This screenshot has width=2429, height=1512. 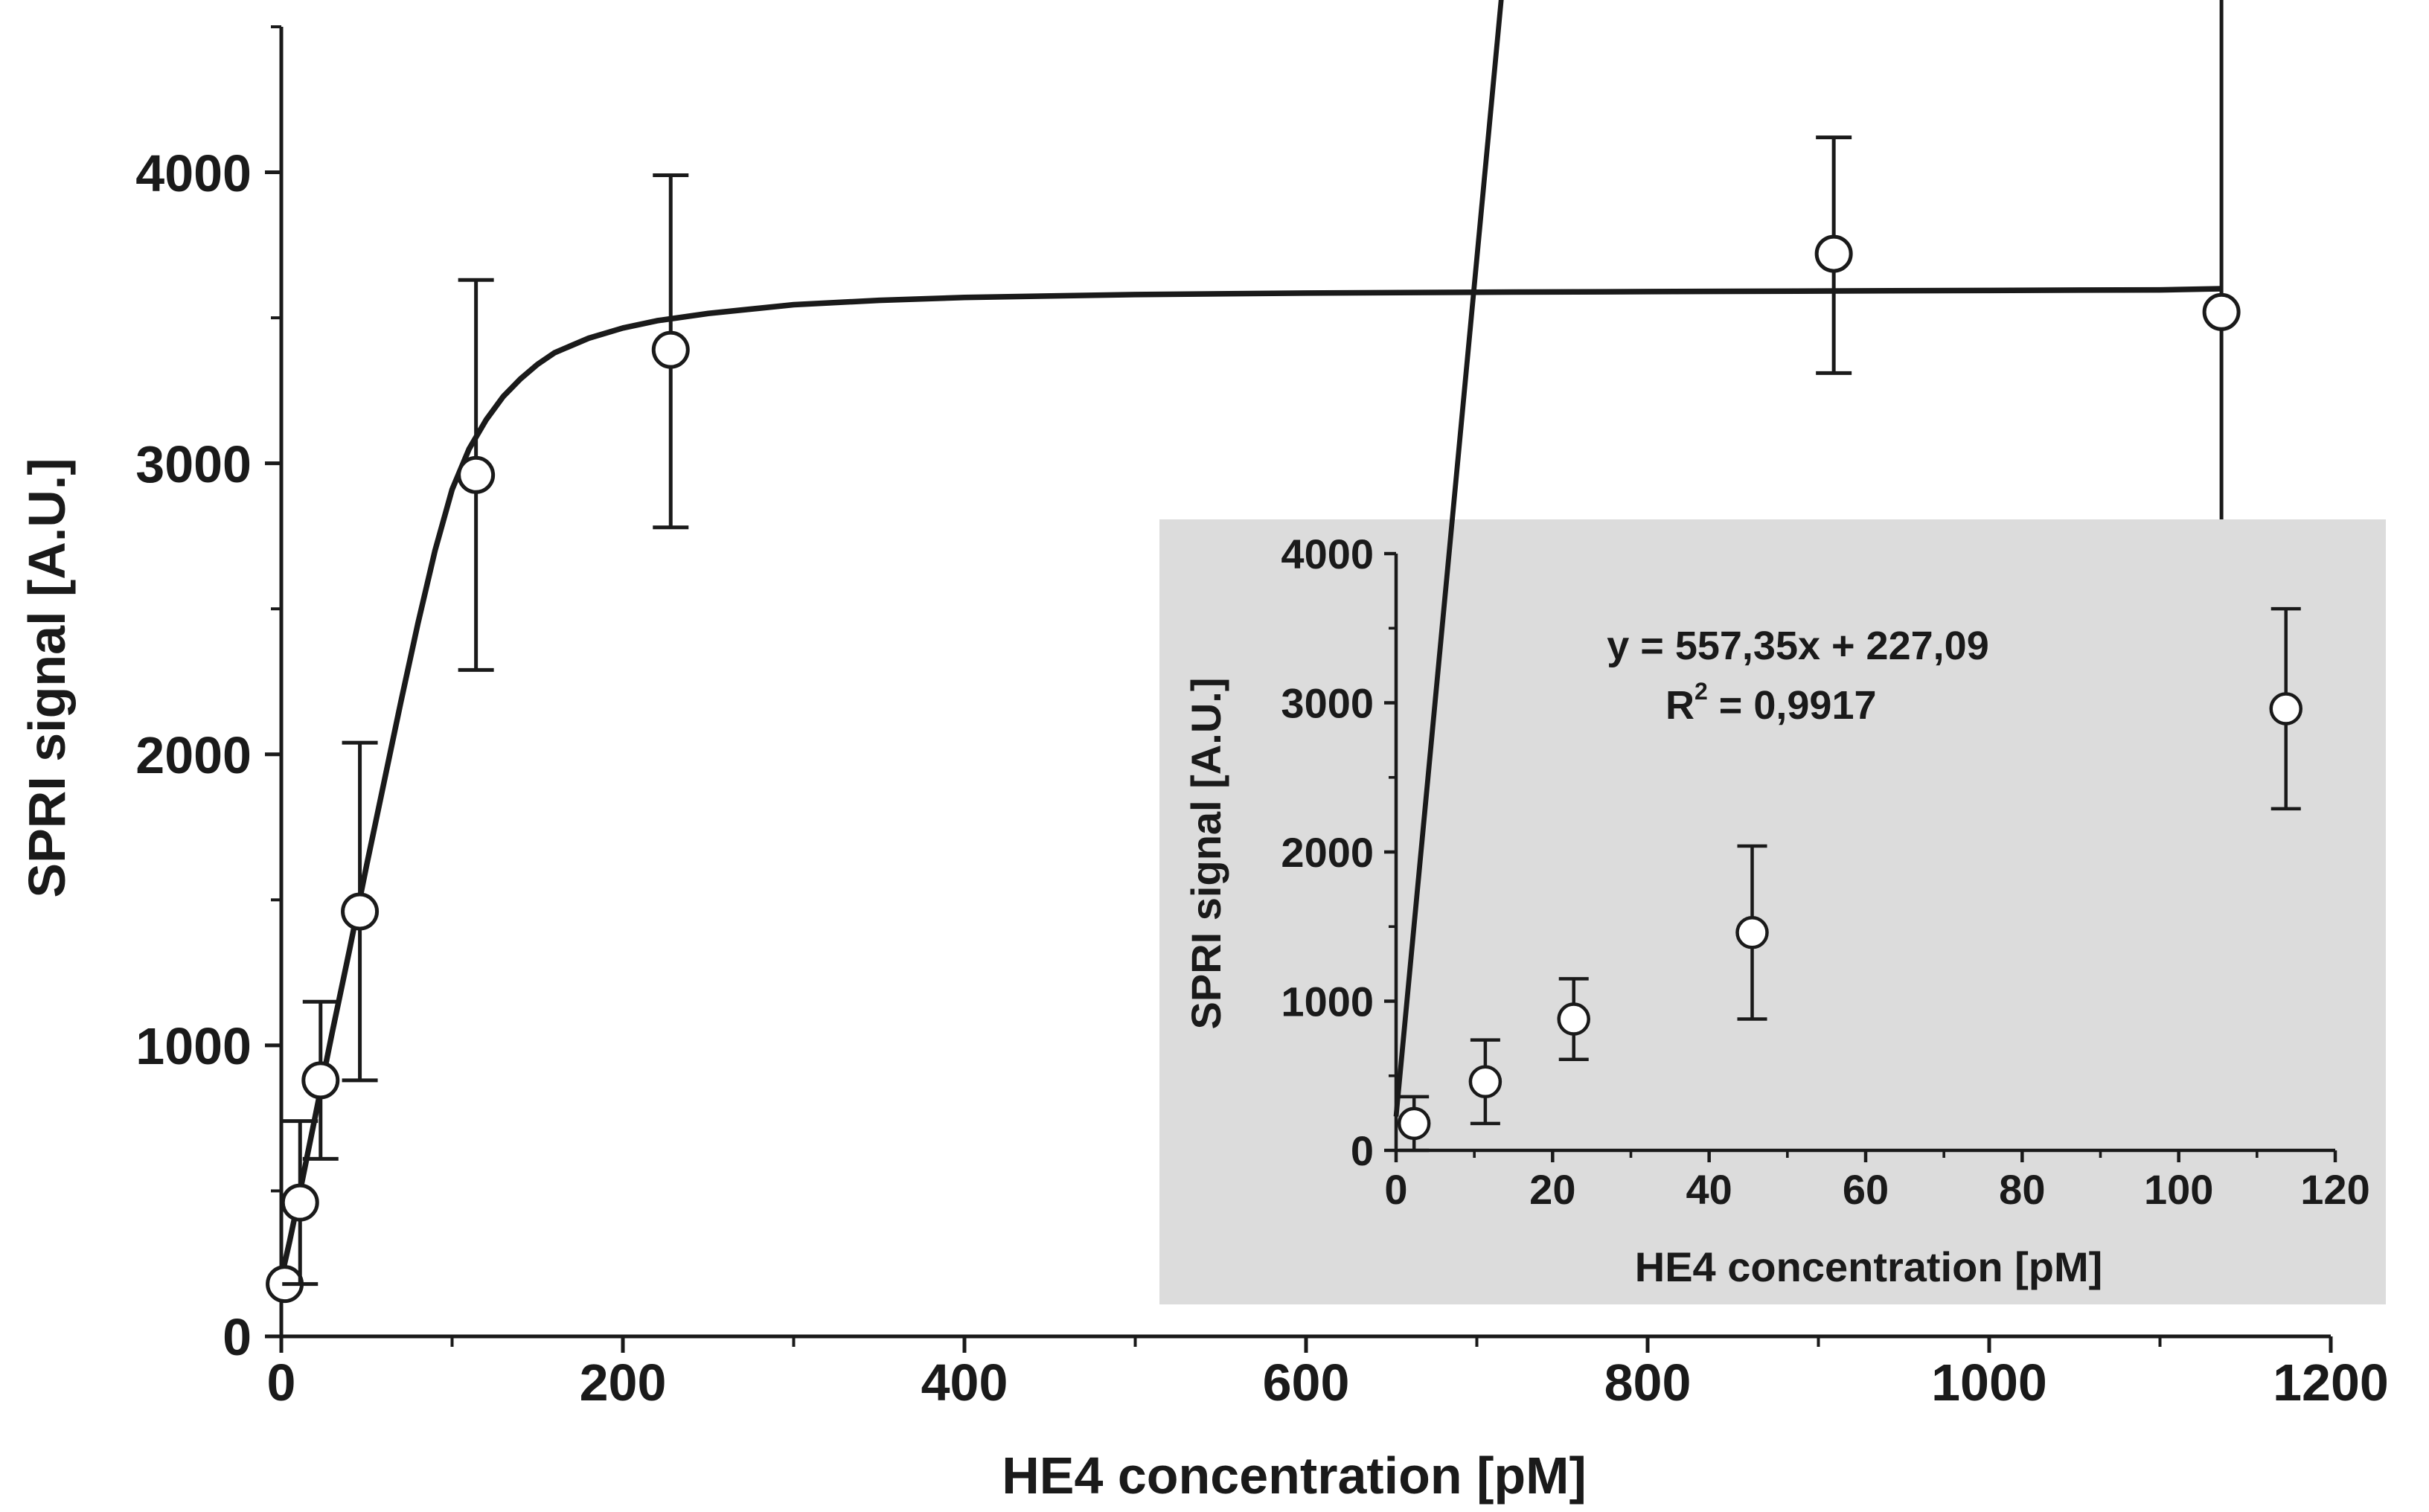 I want to click on main-x-tick-label: 800, so click(x=1648, y=1383).